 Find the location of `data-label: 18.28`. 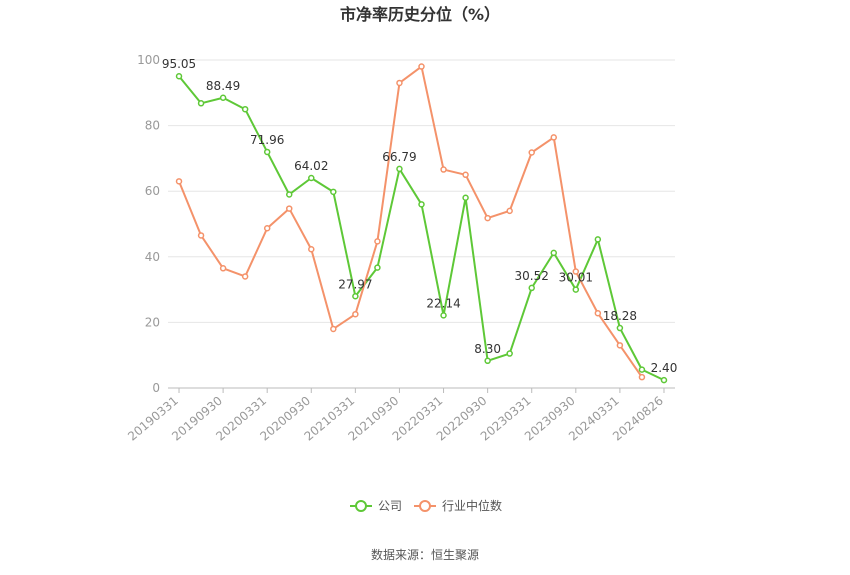

data-label: 18.28 is located at coordinates (620, 316).